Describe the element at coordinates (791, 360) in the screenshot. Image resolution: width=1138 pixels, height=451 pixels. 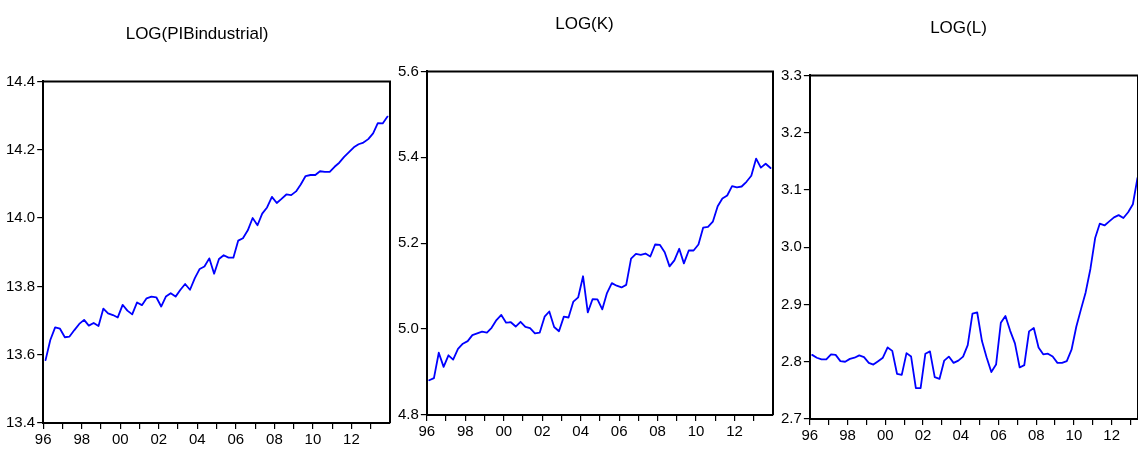
I see `y-tick-label: 2.8` at that location.